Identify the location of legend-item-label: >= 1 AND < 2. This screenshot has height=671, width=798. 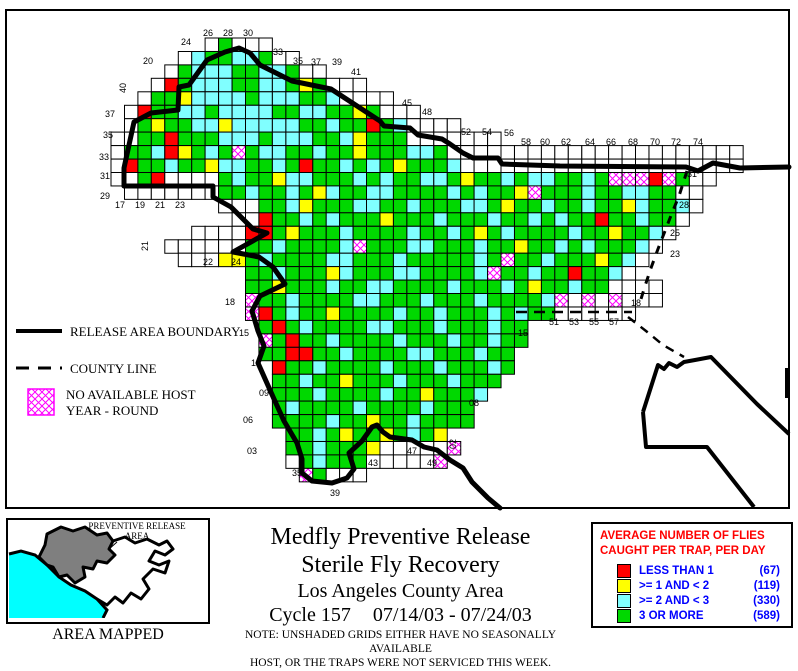
(674, 585).